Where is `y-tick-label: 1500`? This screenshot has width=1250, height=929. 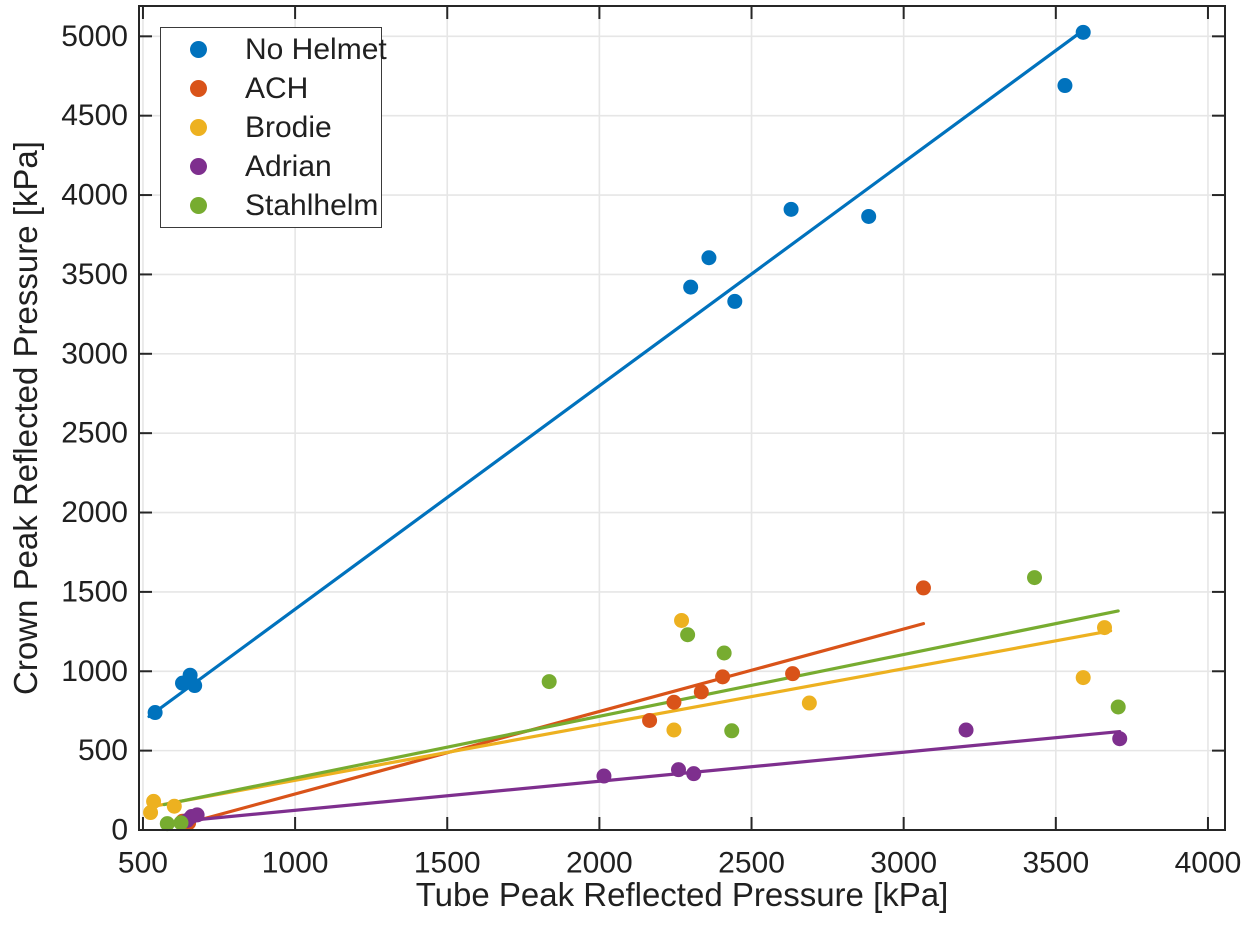 y-tick-label: 1500 is located at coordinates (94, 591).